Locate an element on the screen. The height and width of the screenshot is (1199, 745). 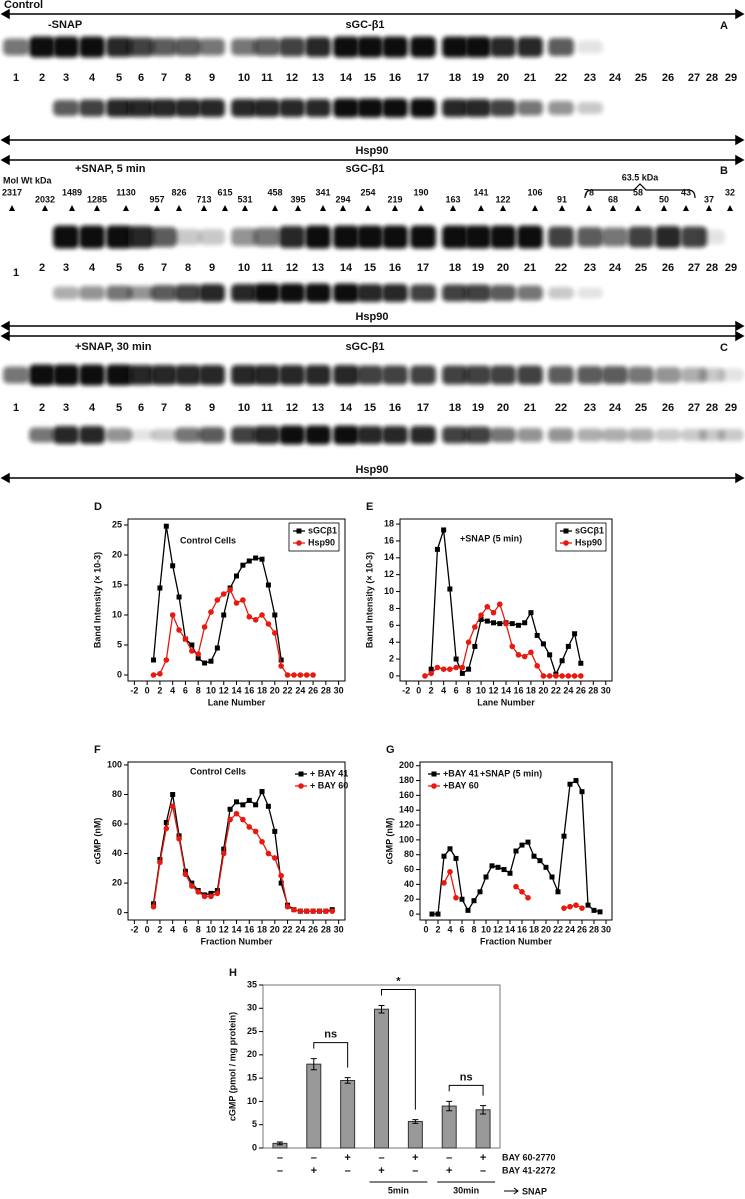
lane-number: 2 is located at coordinates (42, 408).